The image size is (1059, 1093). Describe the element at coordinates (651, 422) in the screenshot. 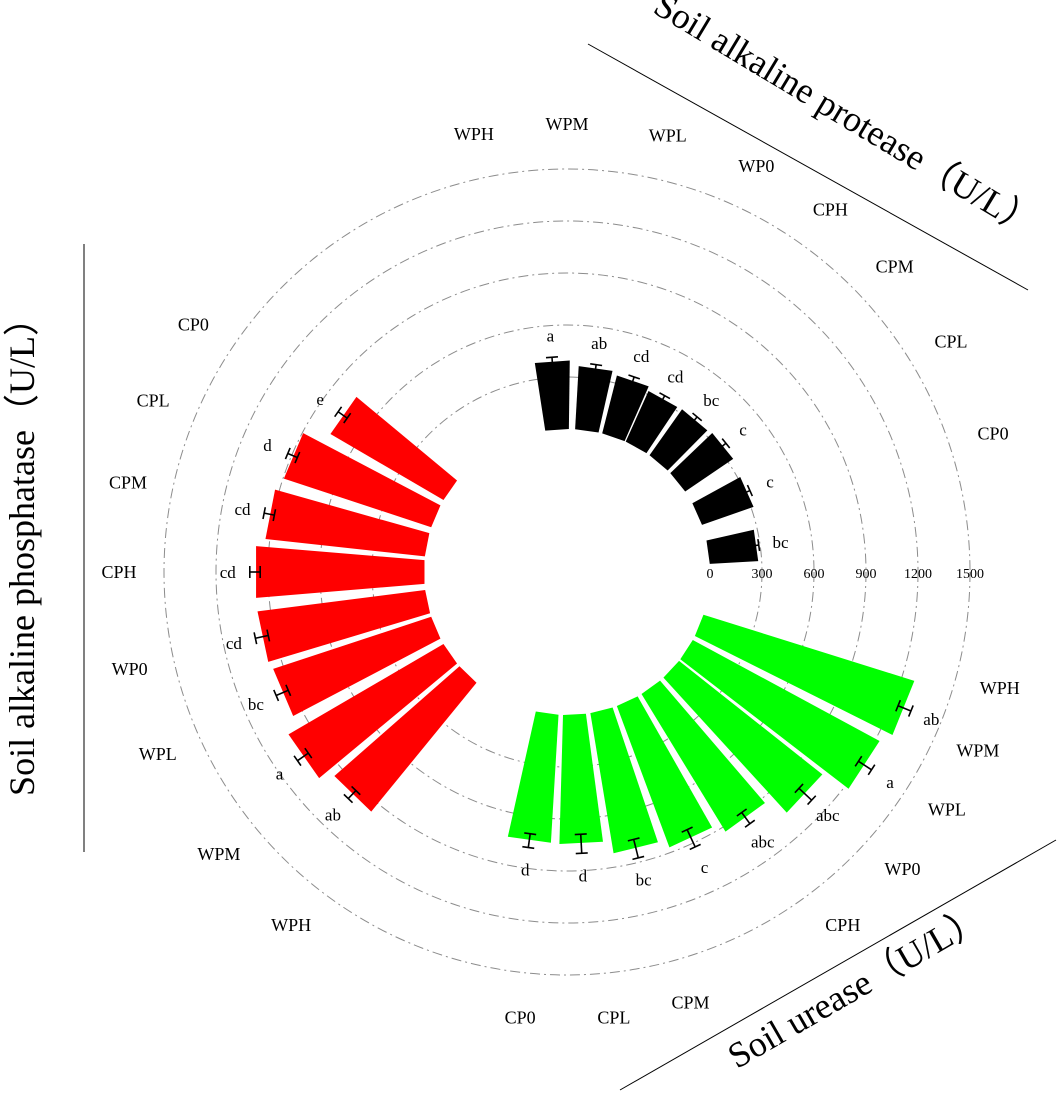

I see `bar-0-CPH` at that location.